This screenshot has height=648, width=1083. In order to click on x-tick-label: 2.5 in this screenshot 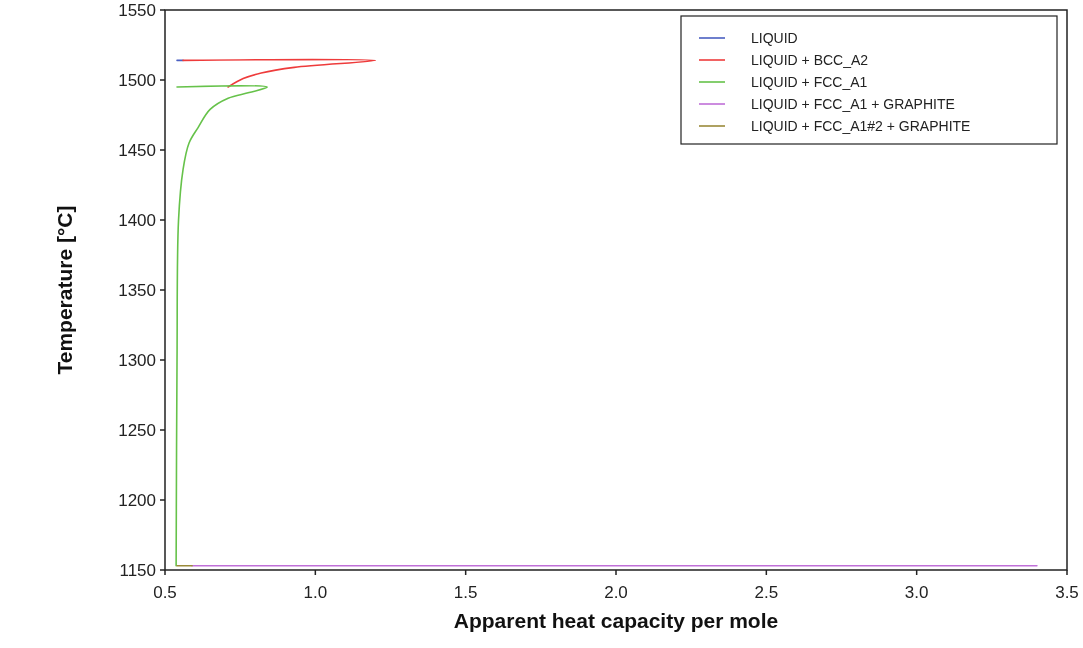, I will do `click(766, 592)`.